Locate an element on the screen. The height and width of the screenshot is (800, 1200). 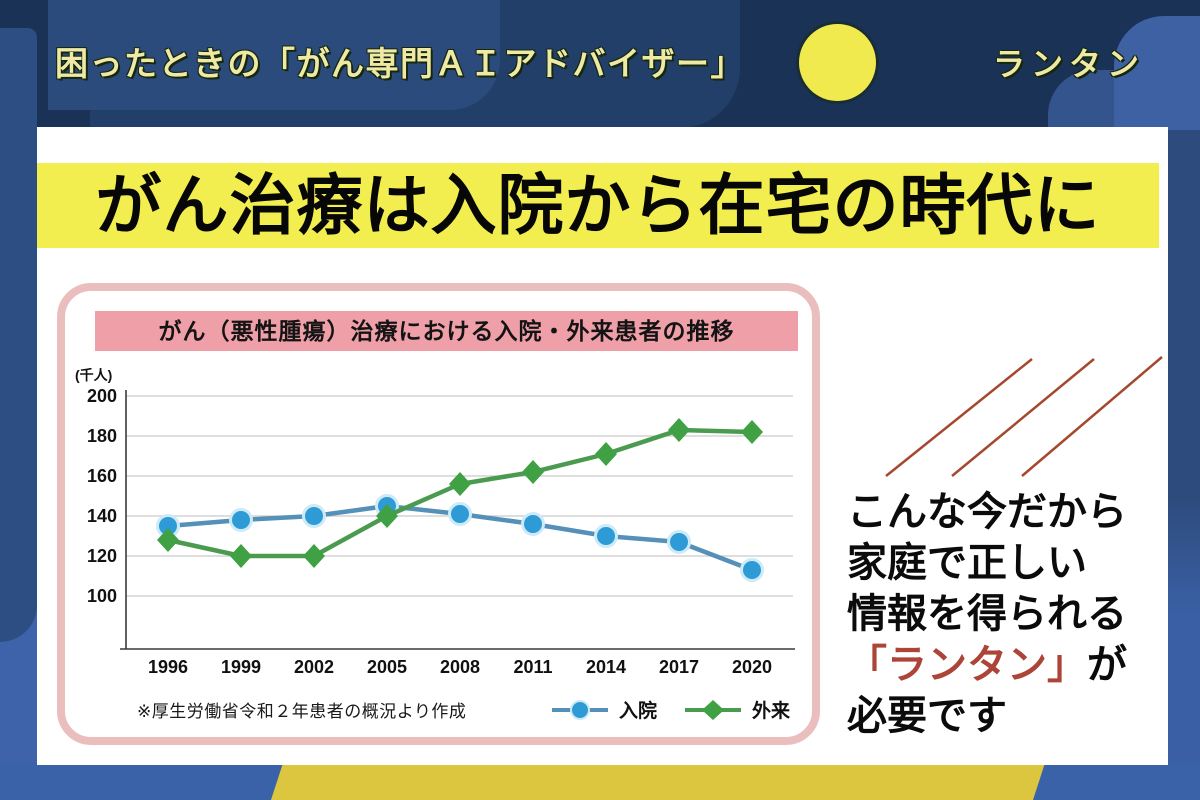
svg-text: 2002 is located at coordinates (314, 667).